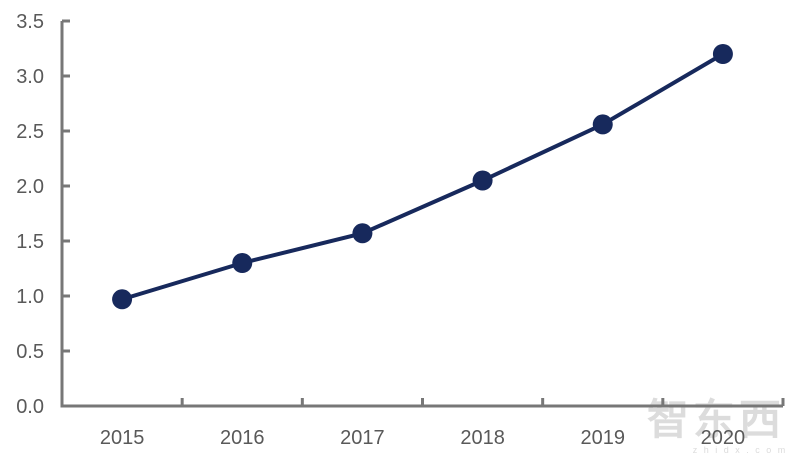 The height and width of the screenshot is (461, 800). I want to click on x-axis-tick-label: 2020, so click(723, 438).